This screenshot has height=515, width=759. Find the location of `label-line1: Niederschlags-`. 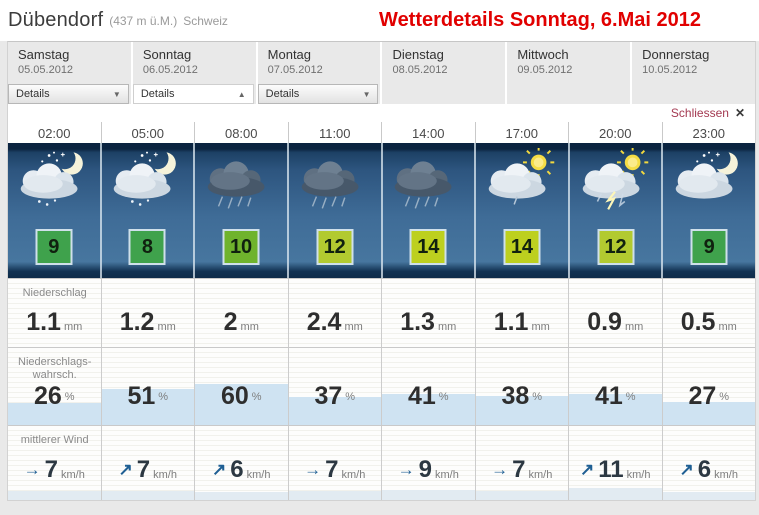

label-line1: Niederschlags- is located at coordinates (55, 362).